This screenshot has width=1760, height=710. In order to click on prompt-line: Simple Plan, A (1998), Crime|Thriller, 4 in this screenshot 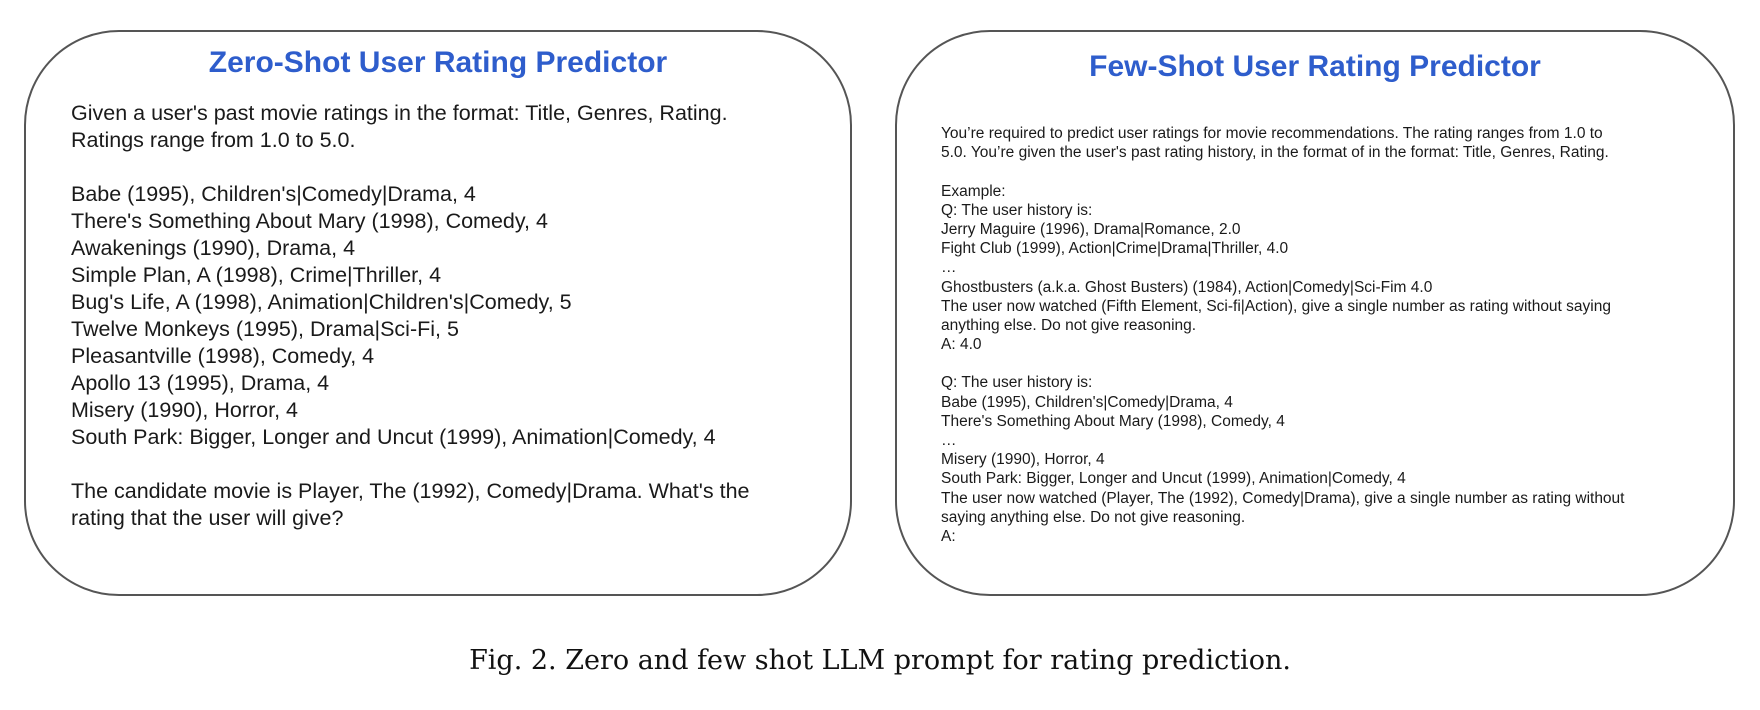, I will do `click(256, 275)`.